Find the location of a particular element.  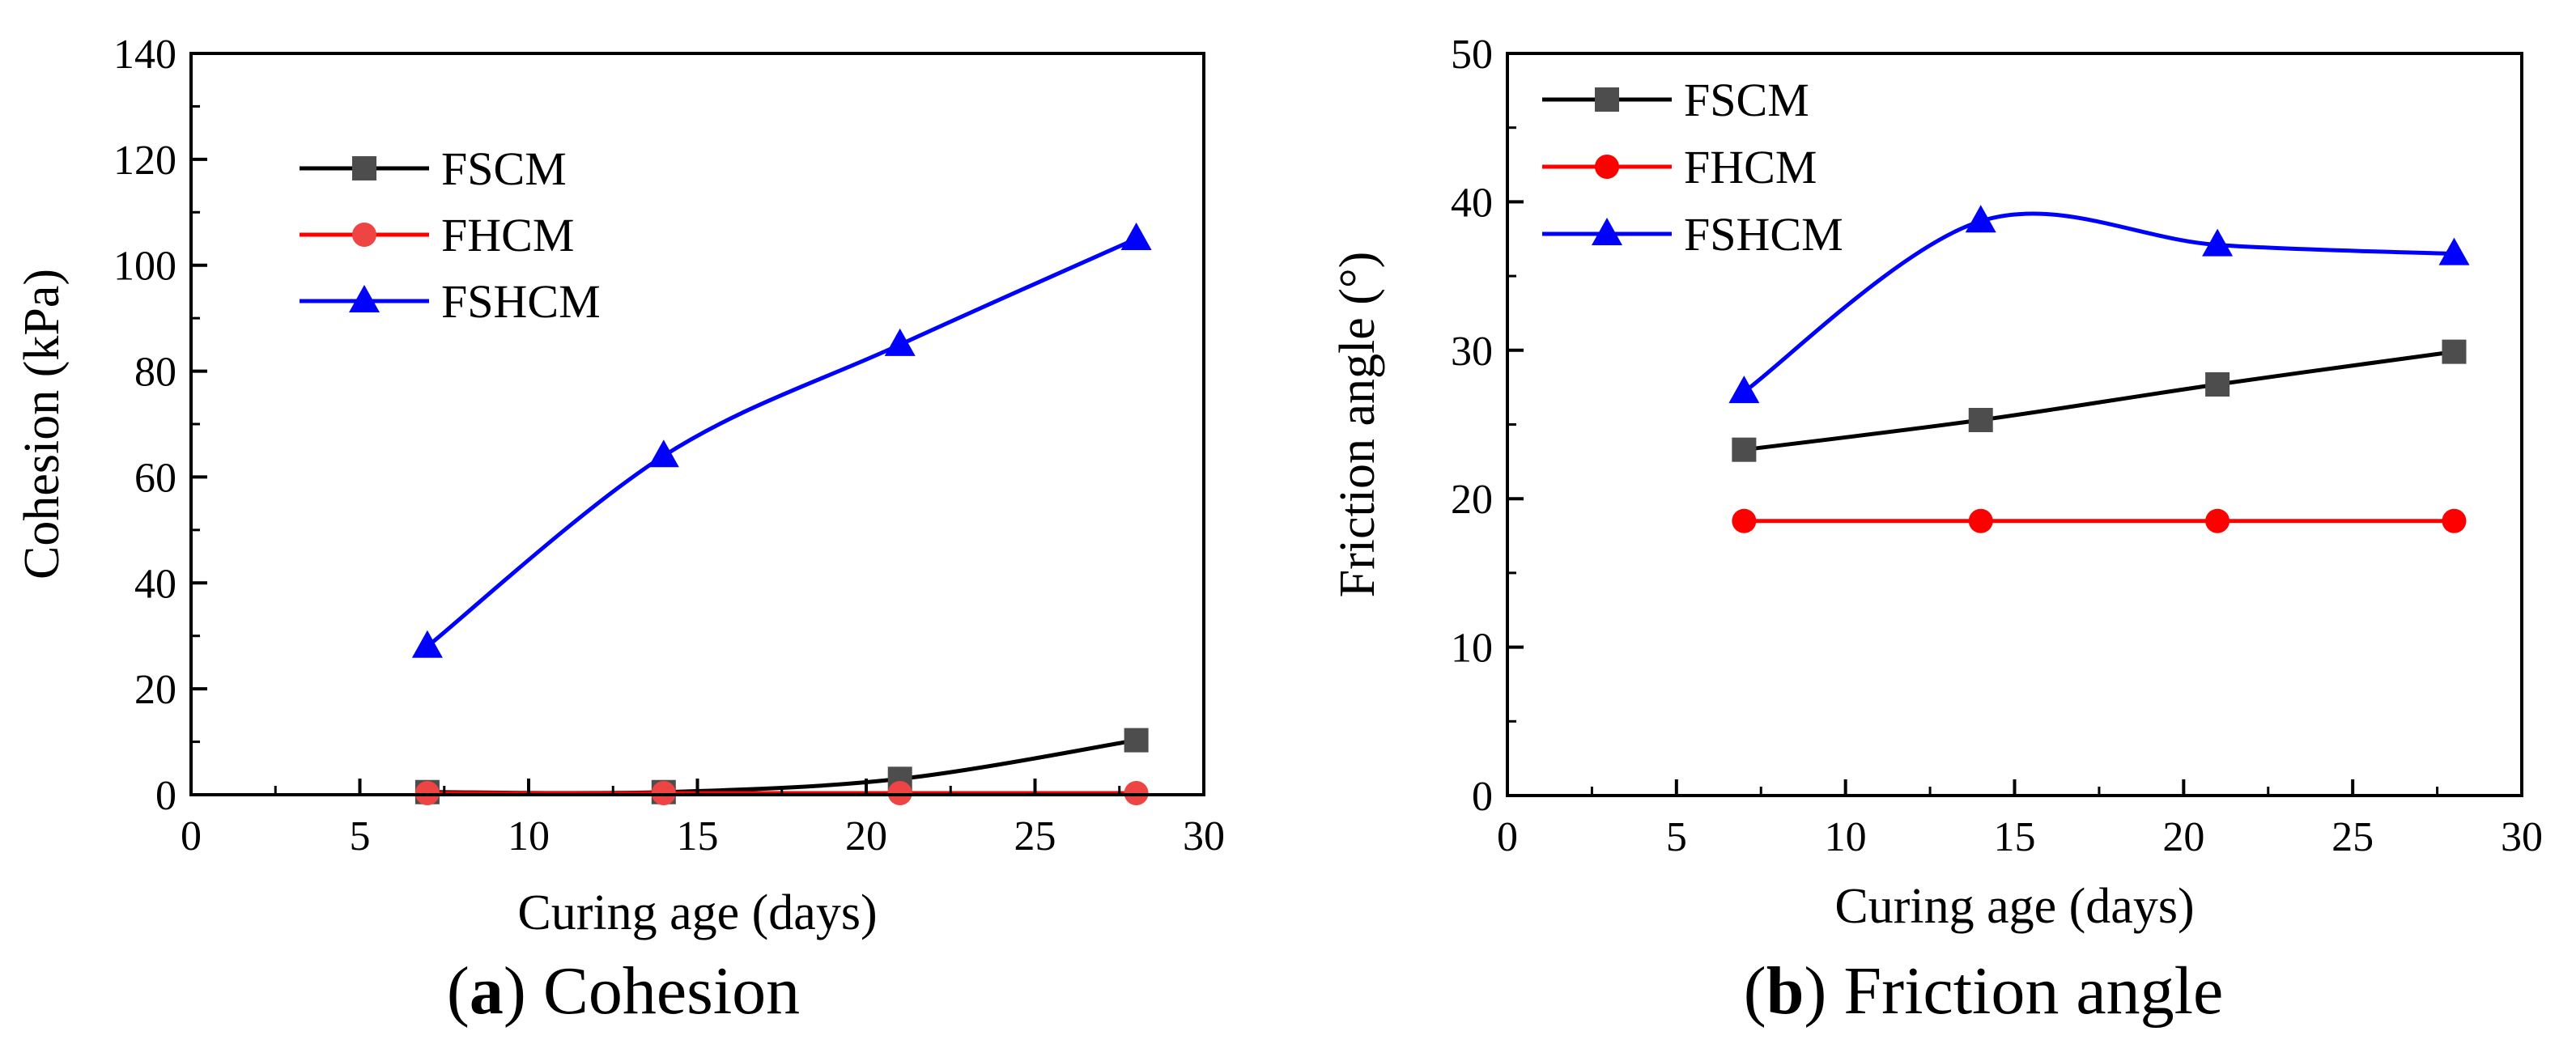

y-axis-label: Cohesion (kPa) is located at coordinates (42, 424).